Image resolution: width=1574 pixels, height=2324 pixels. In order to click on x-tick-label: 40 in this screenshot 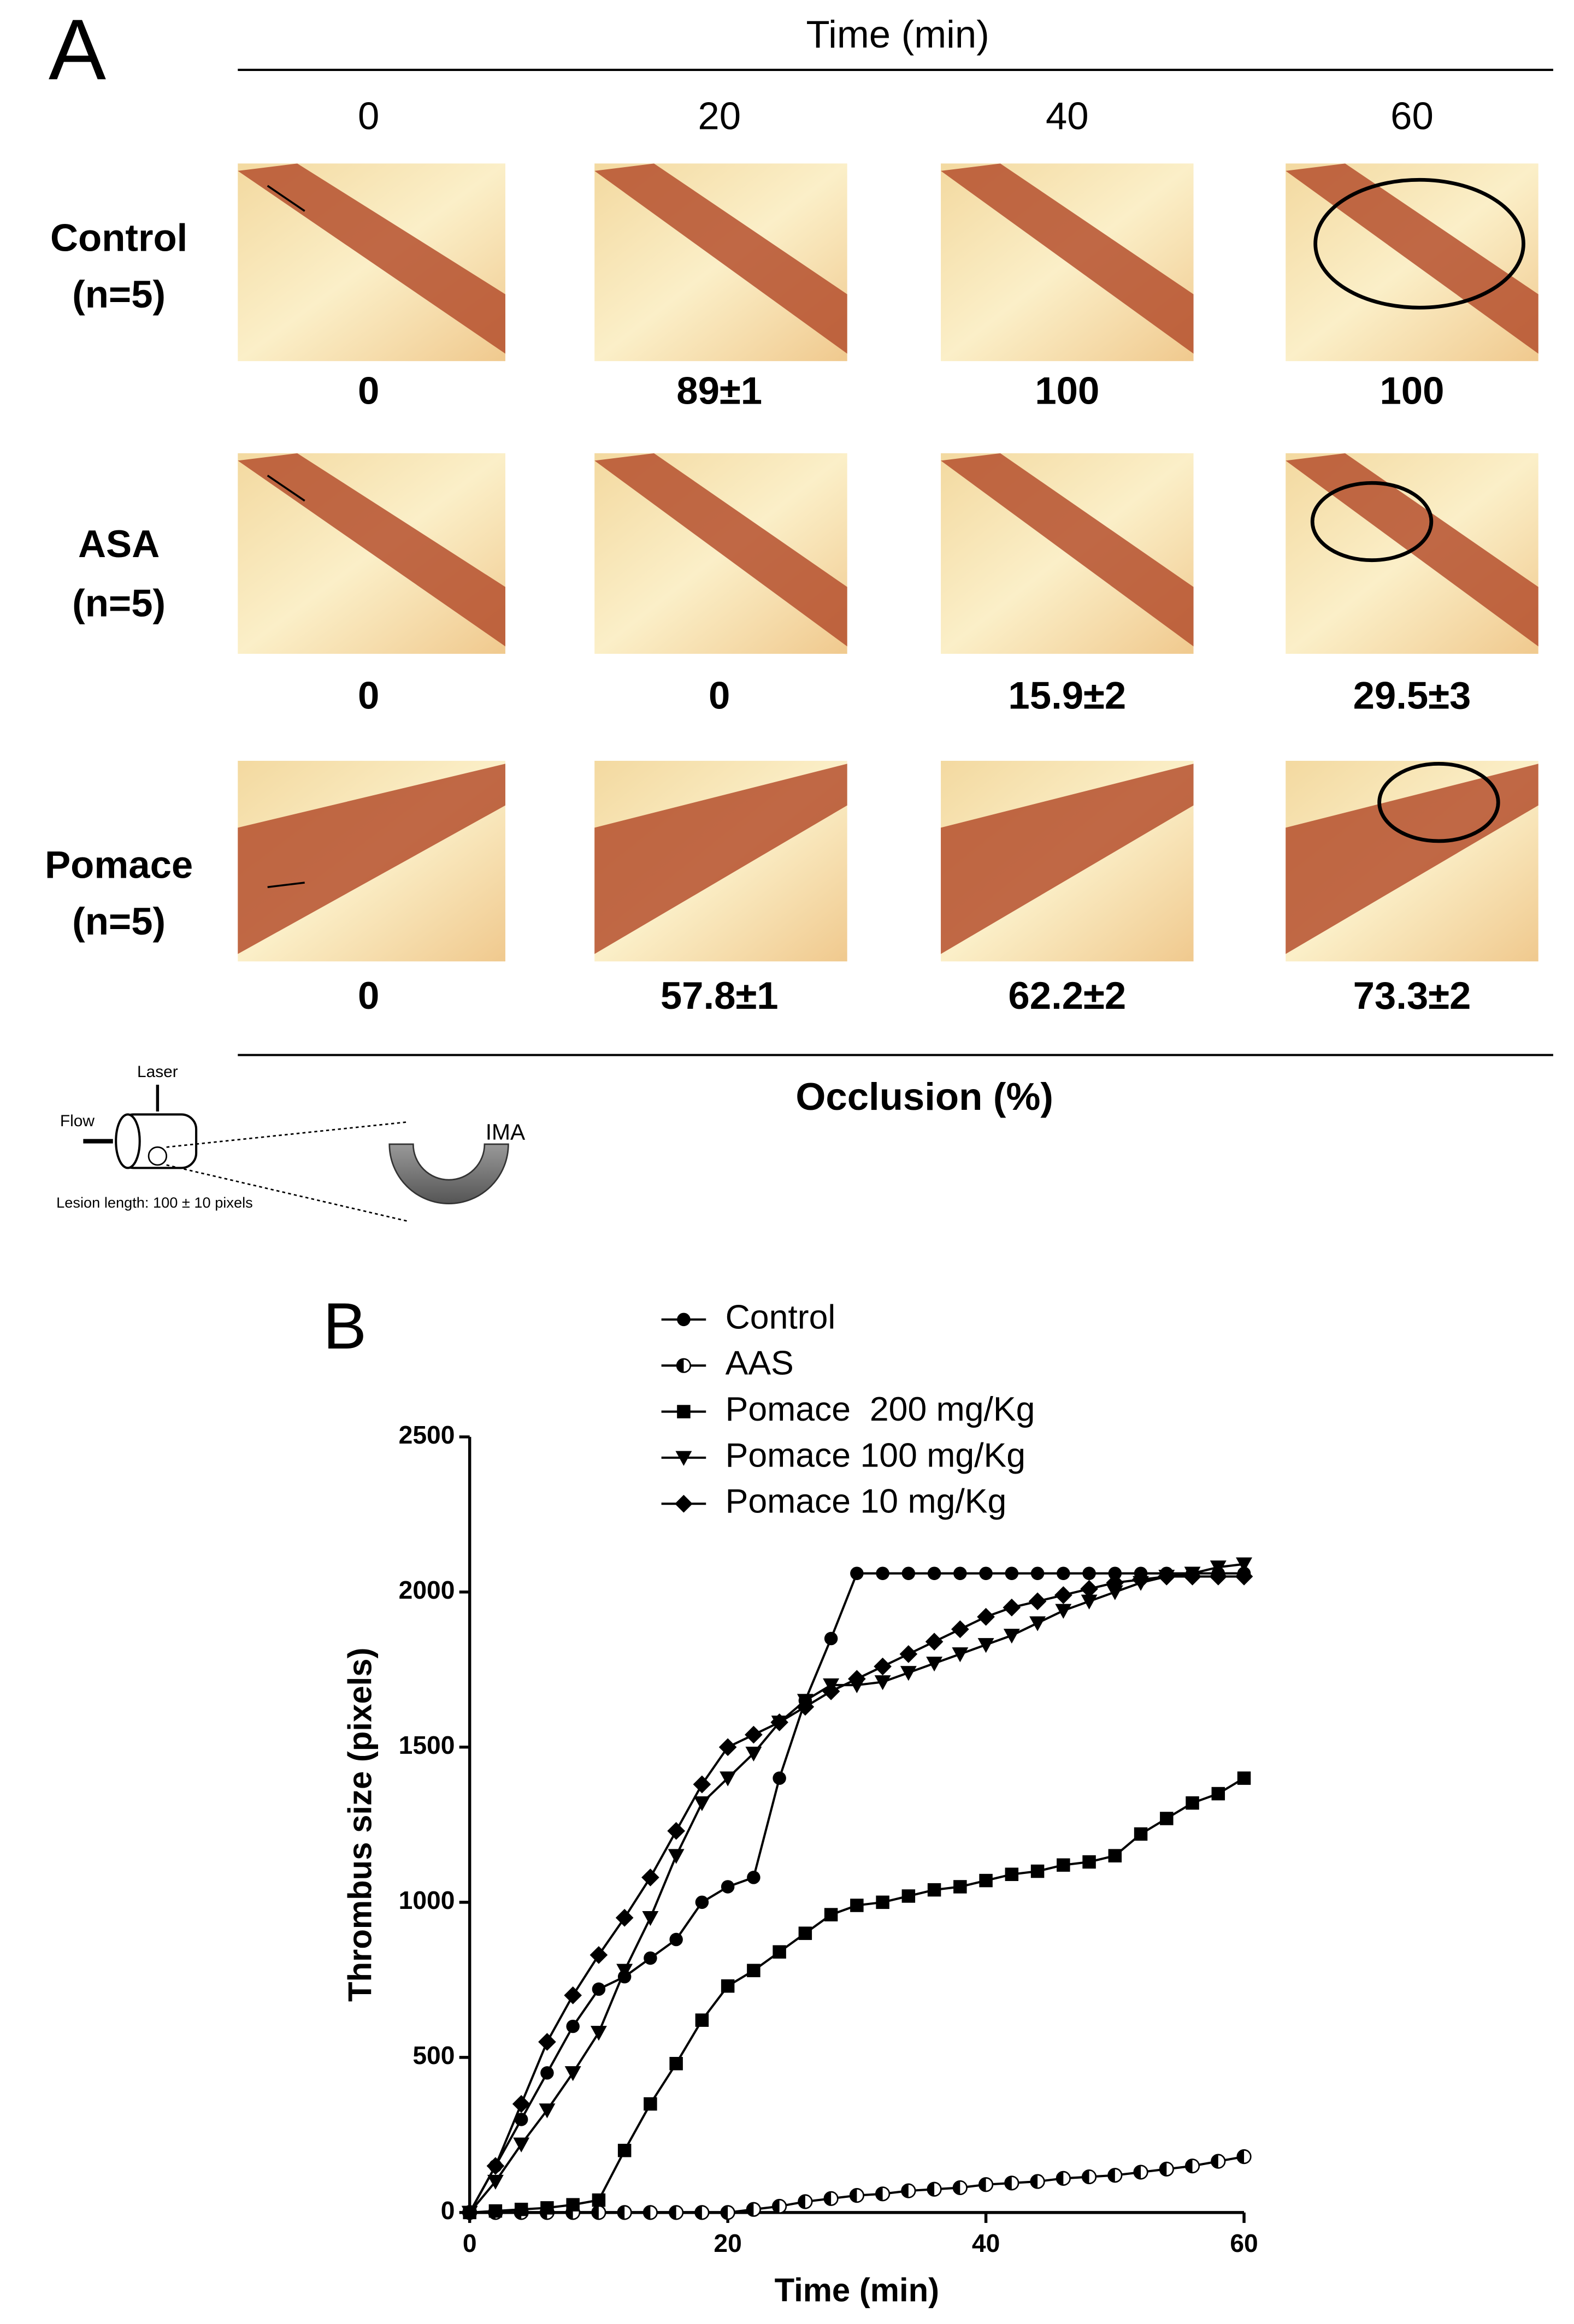, I will do `click(986, 2243)`.